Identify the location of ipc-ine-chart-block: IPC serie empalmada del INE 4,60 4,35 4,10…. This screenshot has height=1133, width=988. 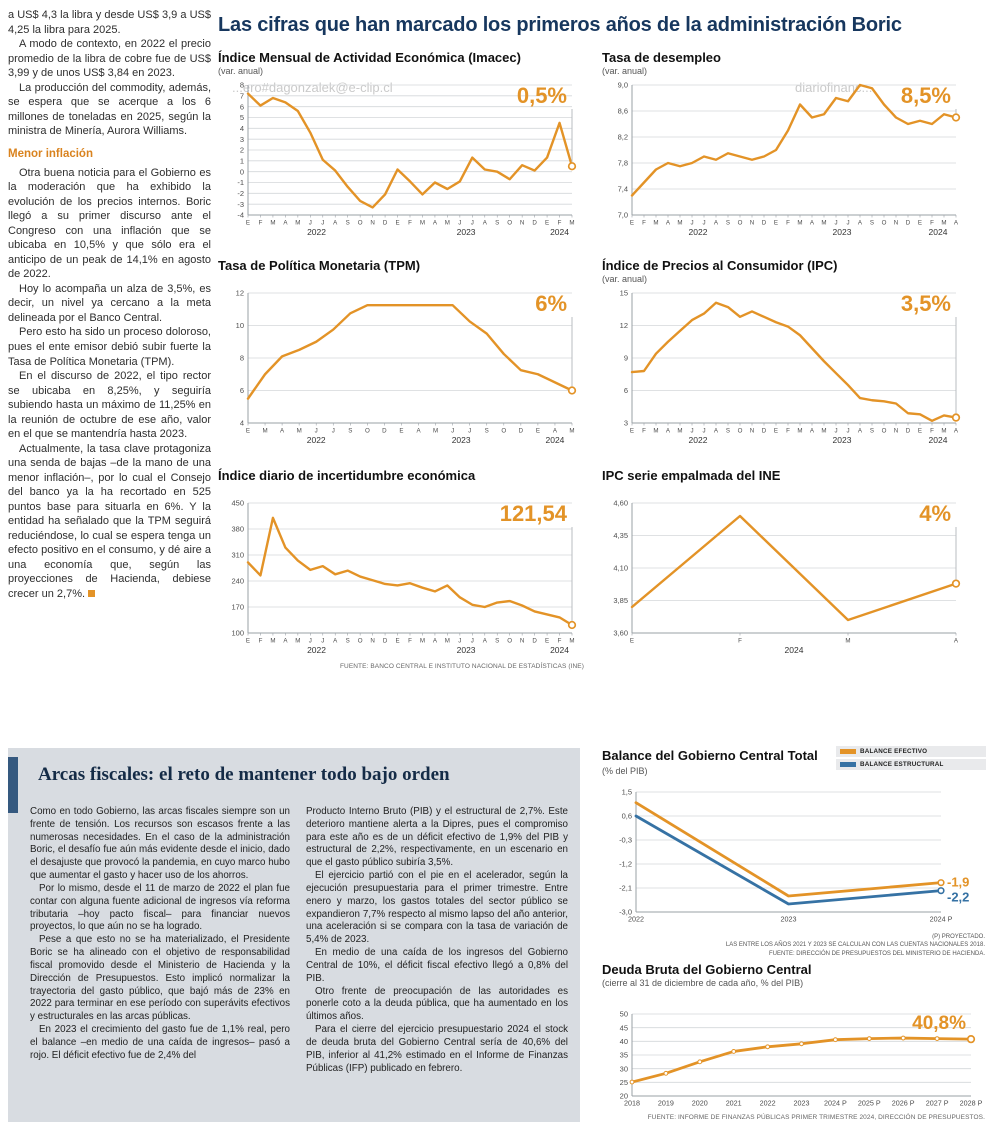
(788, 566).